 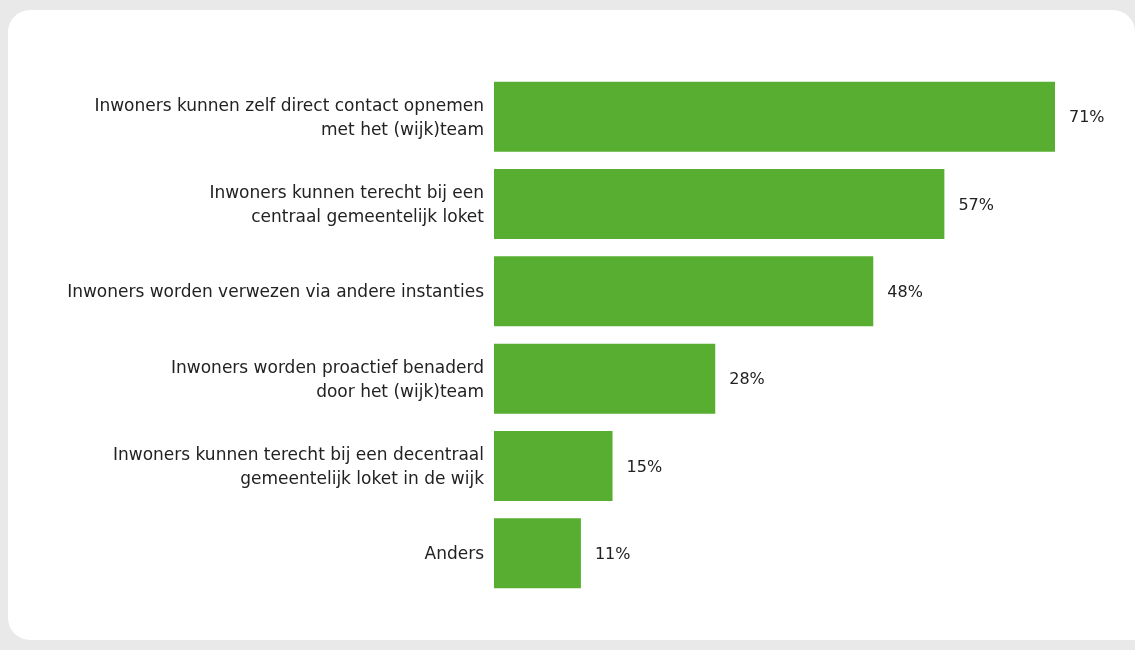 What do you see at coordinates (612, 553) in the screenshot?
I see `data-label: 11%` at bounding box center [612, 553].